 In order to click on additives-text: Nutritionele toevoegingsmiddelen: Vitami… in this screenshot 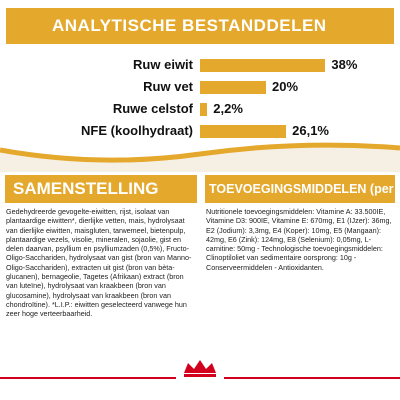, I will do `click(299, 239)`.